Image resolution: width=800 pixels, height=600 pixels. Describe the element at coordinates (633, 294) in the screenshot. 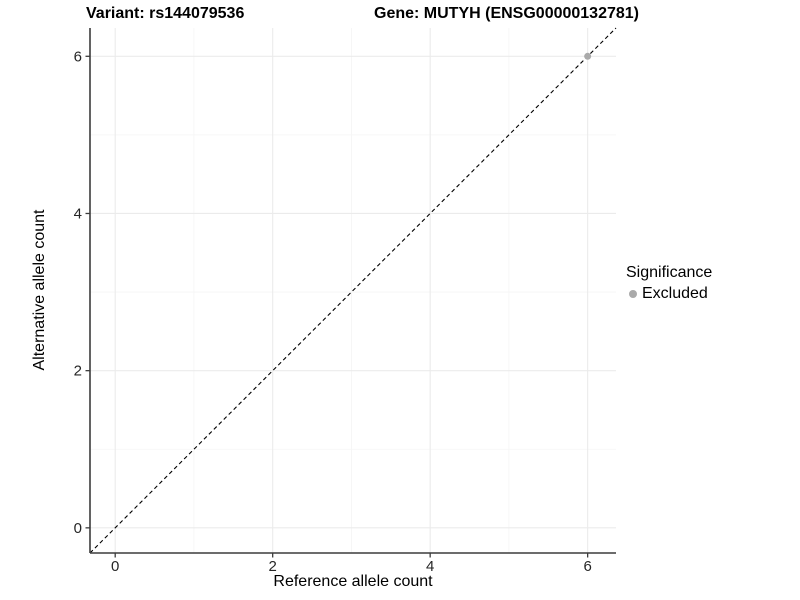

I see `excluded-point-icon` at that location.